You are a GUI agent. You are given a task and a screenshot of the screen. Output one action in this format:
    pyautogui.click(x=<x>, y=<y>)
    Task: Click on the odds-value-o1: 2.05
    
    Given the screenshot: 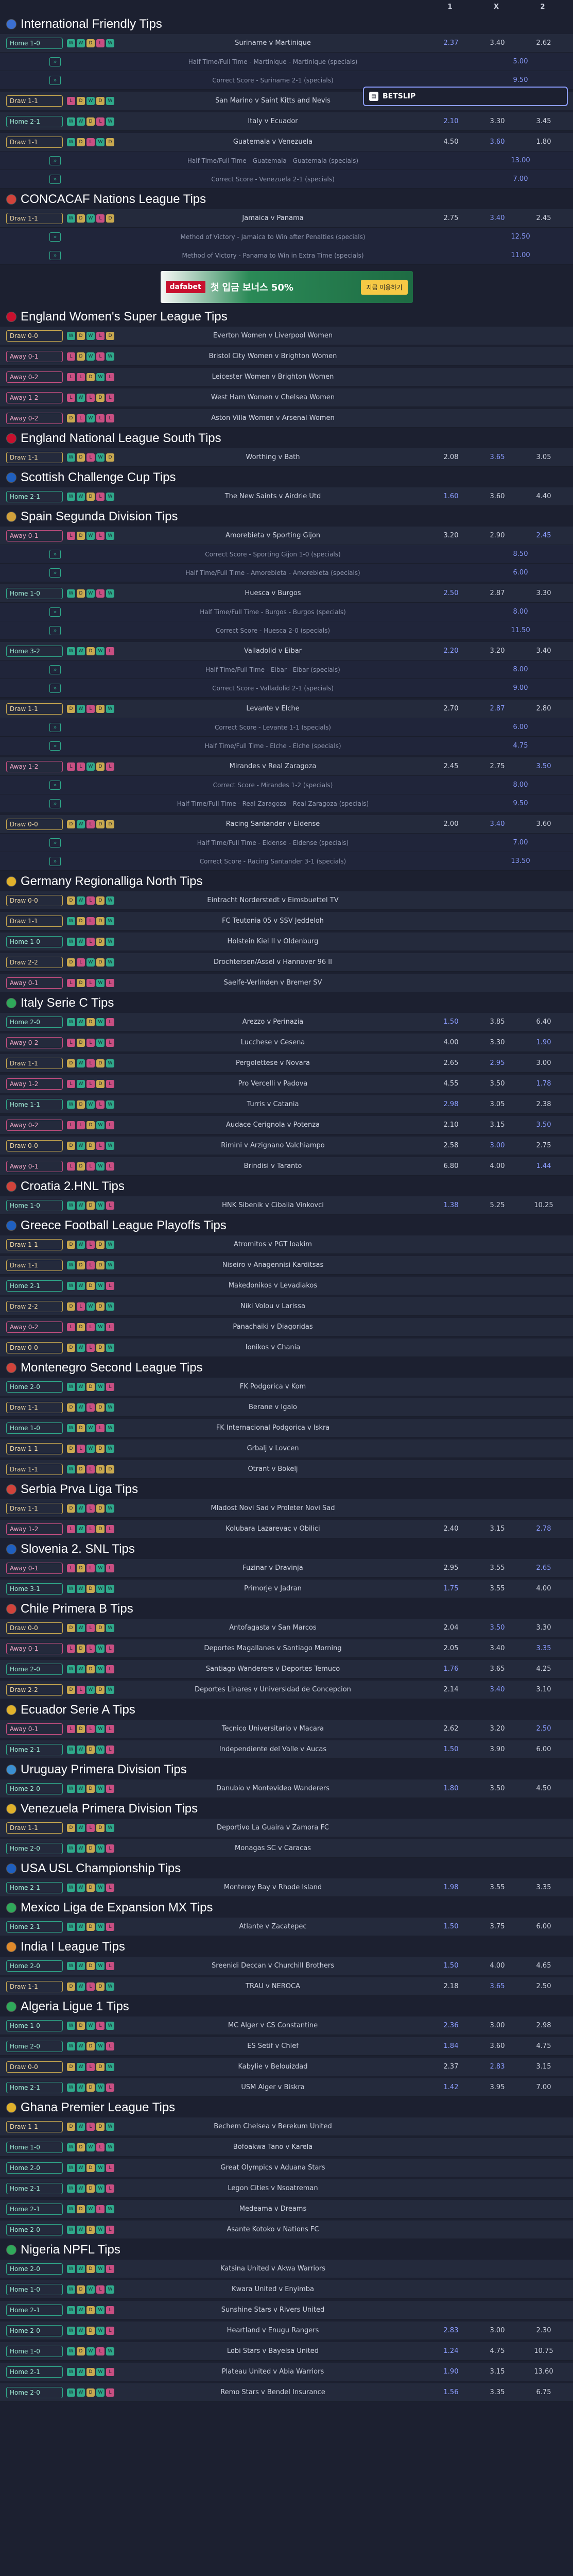 What is the action you would take?
    pyautogui.click(x=451, y=1648)
    